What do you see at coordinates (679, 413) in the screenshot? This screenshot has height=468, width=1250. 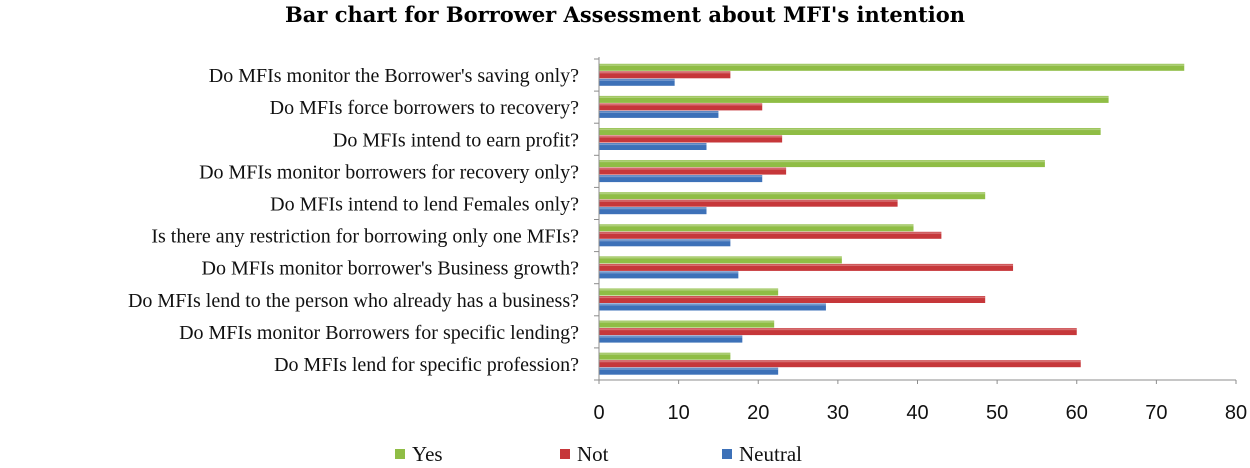 I see `x-tick-label-10: 10` at bounding box center [679, 413].